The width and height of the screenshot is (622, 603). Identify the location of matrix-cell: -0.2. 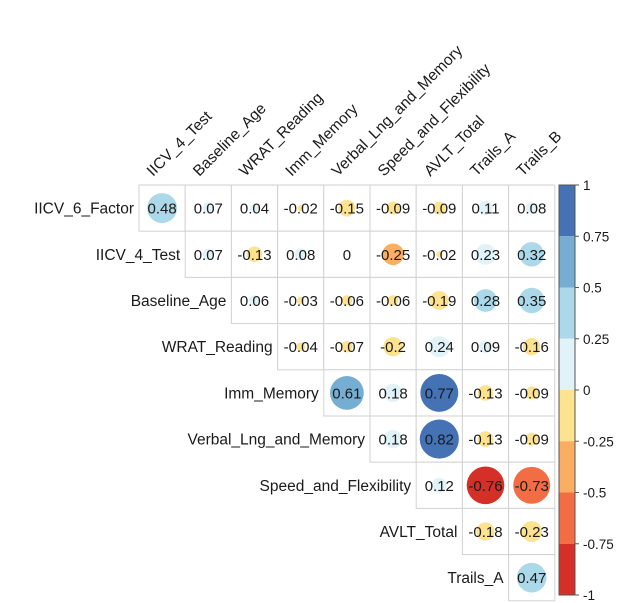
(393, 347).